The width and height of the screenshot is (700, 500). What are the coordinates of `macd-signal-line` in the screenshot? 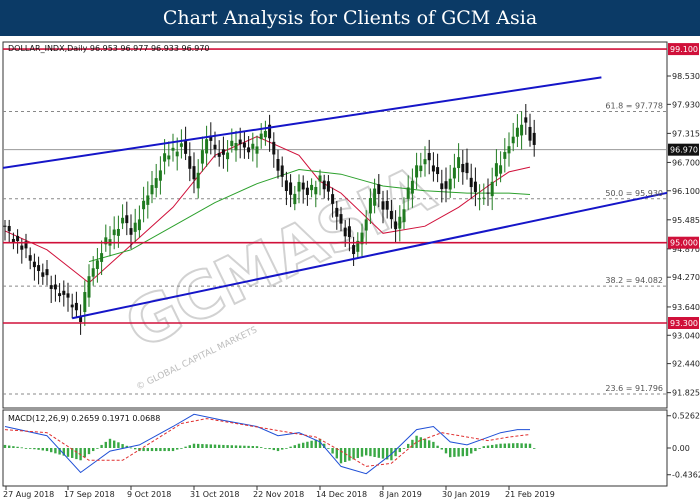 It's located at (267, 442).